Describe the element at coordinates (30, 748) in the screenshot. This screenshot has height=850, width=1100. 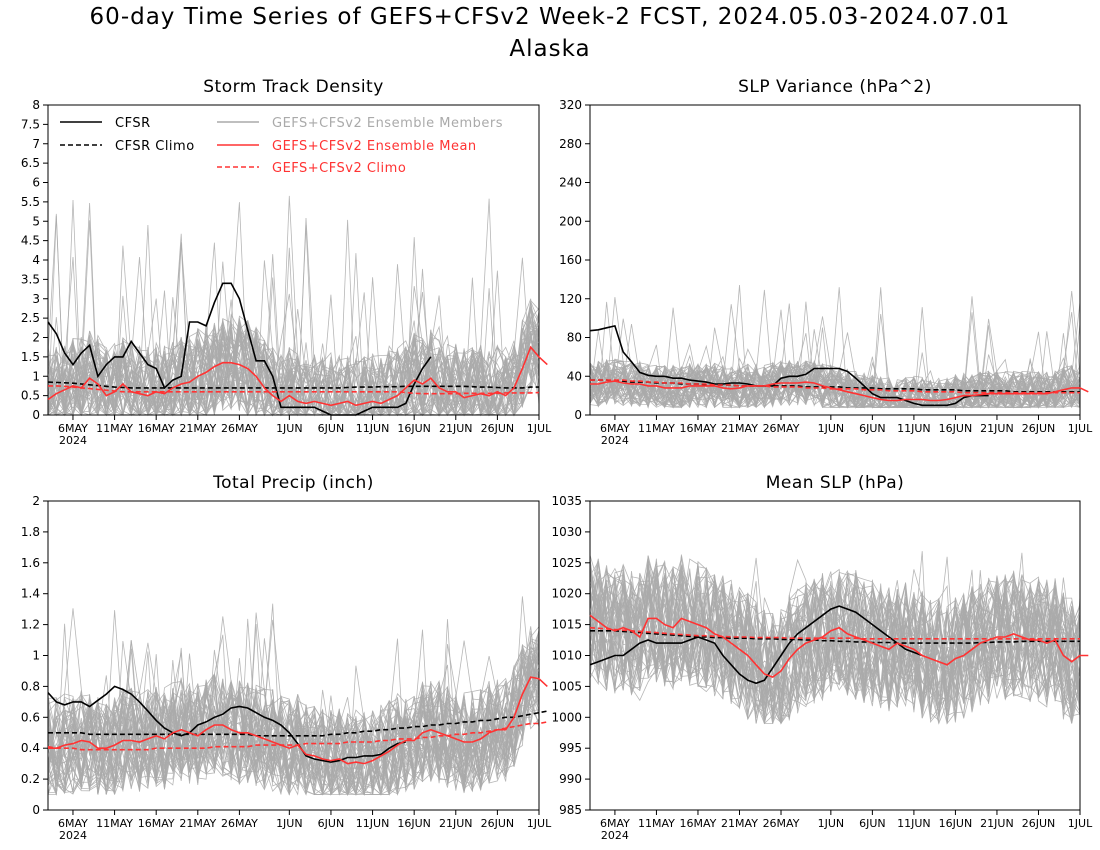
I see `y-tick-label: 0.4` at that location.